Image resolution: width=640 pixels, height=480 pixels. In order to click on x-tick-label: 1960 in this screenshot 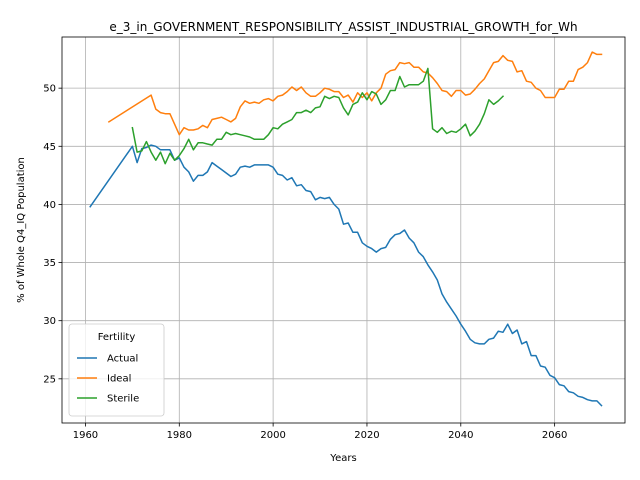, I will do `click(85, 435)`.